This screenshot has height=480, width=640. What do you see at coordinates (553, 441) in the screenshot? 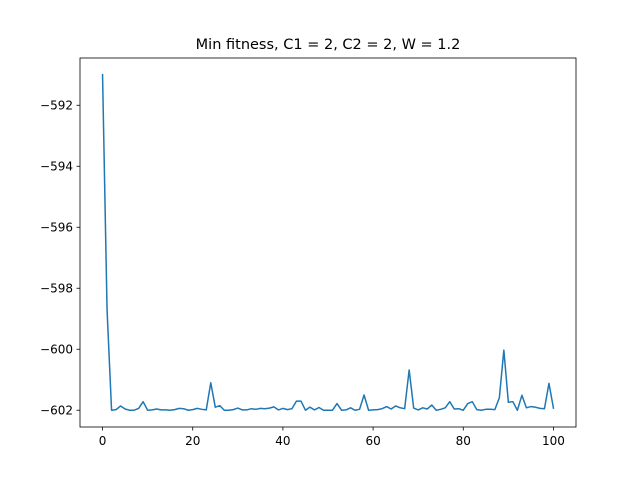
I see `x-tick-label: 100` at bounding box center [553, 441].